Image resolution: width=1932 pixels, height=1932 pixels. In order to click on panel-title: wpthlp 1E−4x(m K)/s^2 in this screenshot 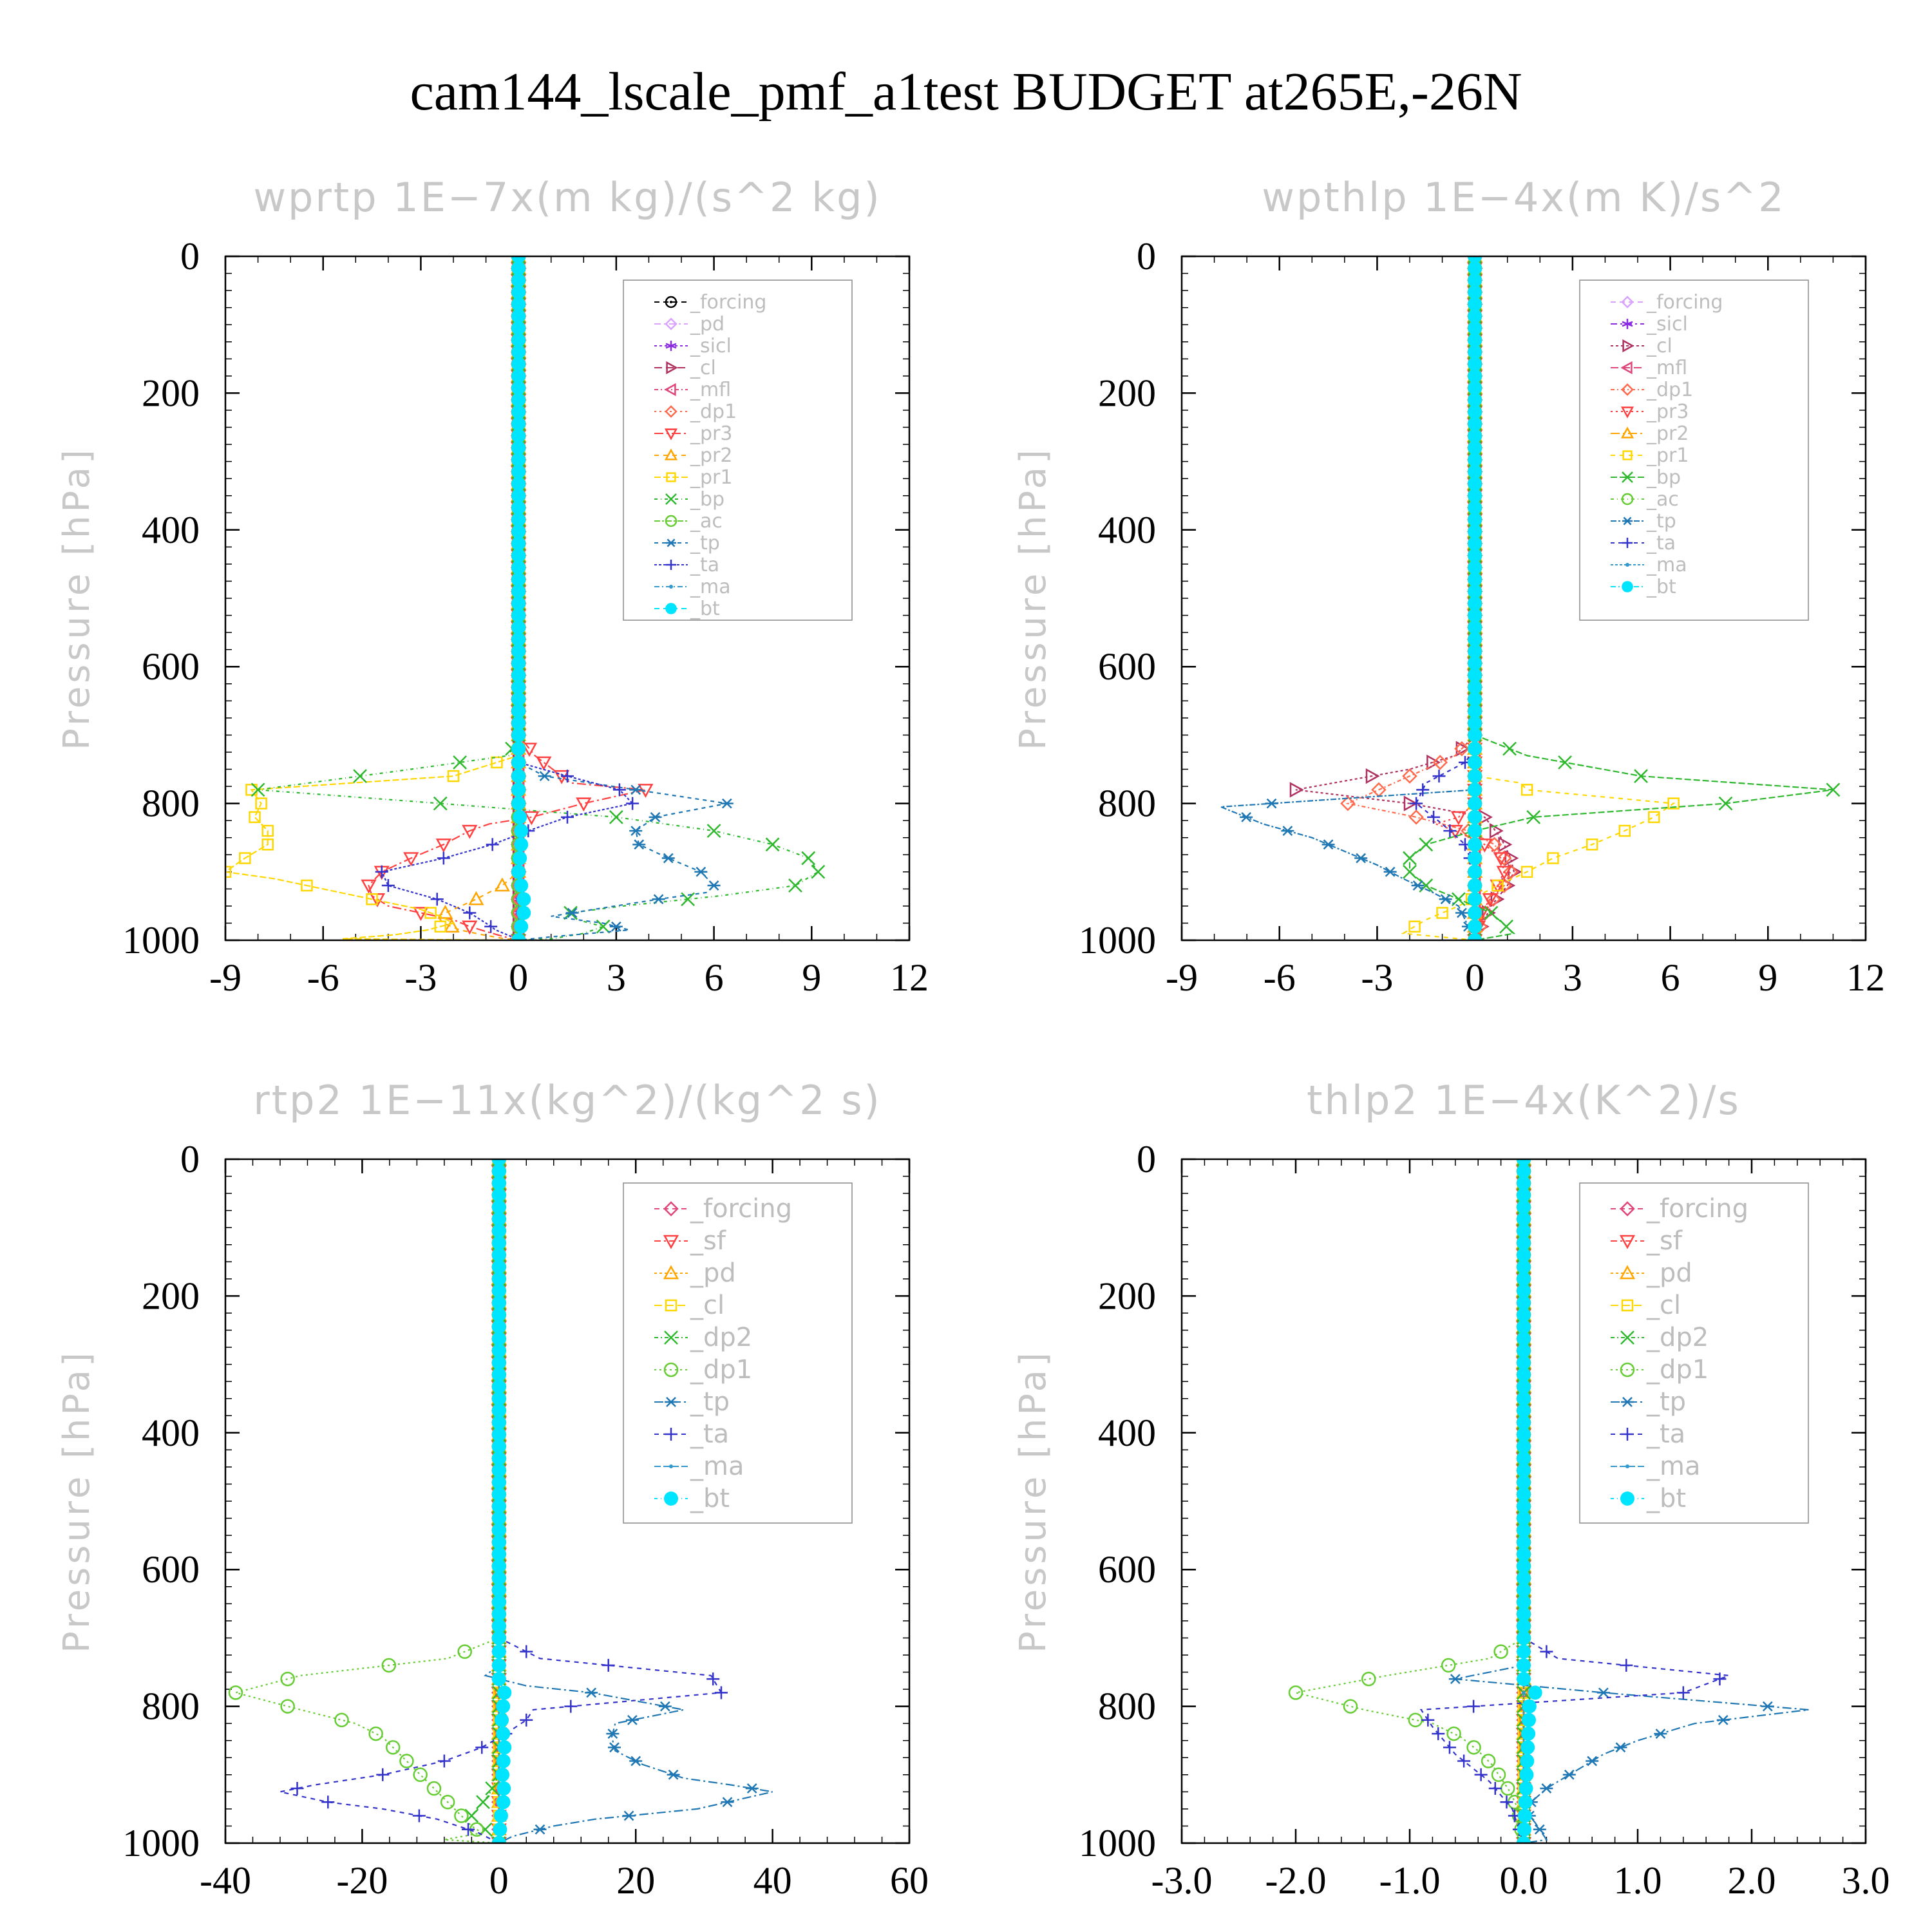, I will do `click(1523, 198)`.